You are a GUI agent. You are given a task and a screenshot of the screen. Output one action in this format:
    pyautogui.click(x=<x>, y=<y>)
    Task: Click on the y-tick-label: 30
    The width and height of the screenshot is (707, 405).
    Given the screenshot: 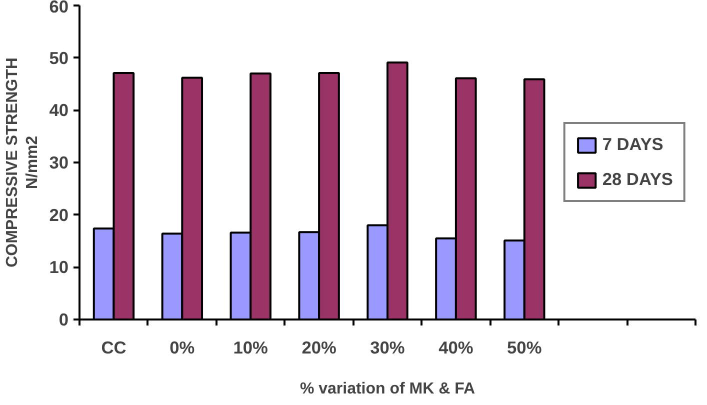 What is the action you would take?
    pyautogui.click(x=59, y=162)
    